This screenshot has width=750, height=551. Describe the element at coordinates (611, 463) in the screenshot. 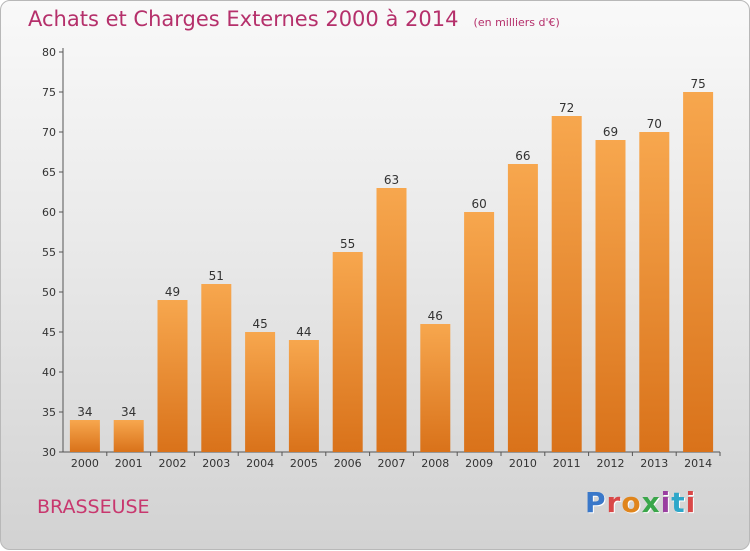

I see `x-tick-label: 2012` at that location.